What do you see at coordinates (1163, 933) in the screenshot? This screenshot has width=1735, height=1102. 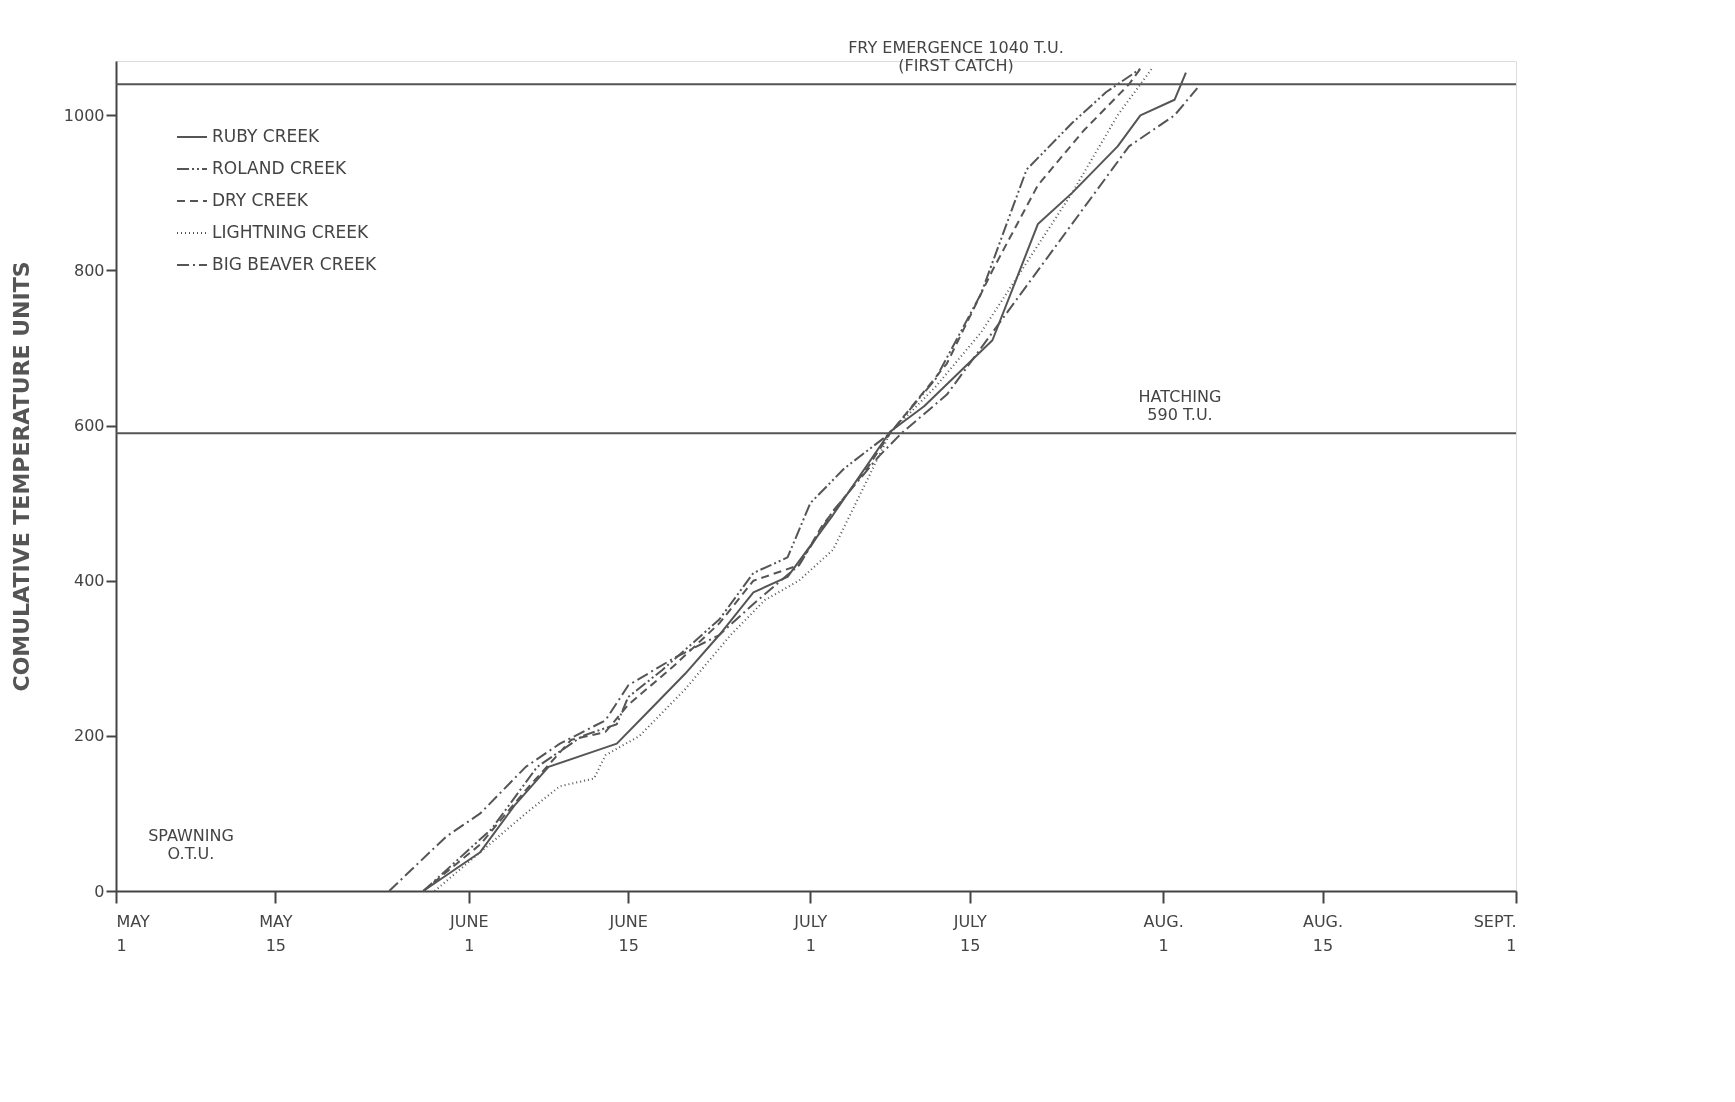 I see `x-tick-label: AUG. 1` at bounding box center [1163, 933].